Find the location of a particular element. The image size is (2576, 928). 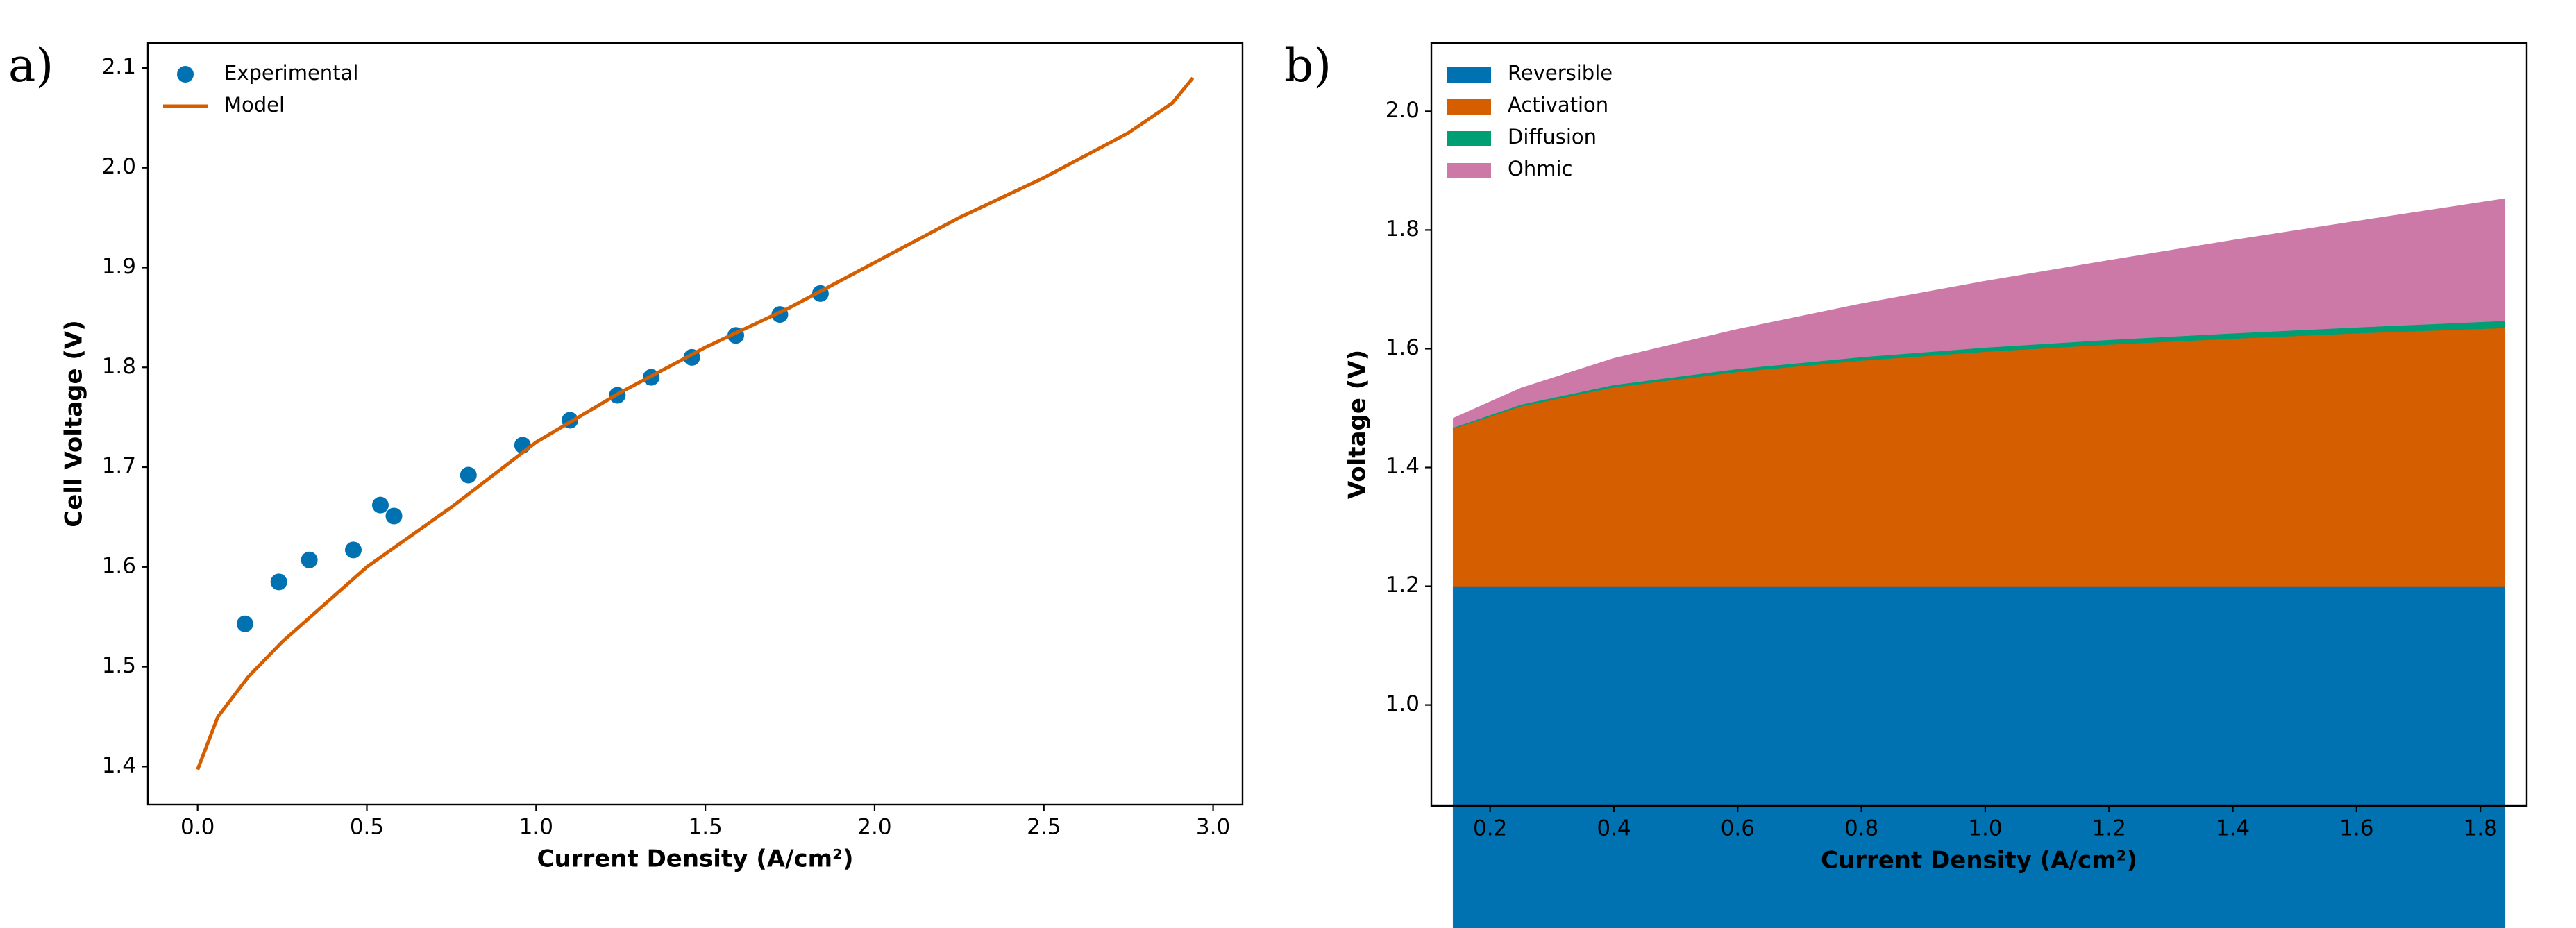

x-tick-label: 2.5 is located at coordinates (1044, 827).